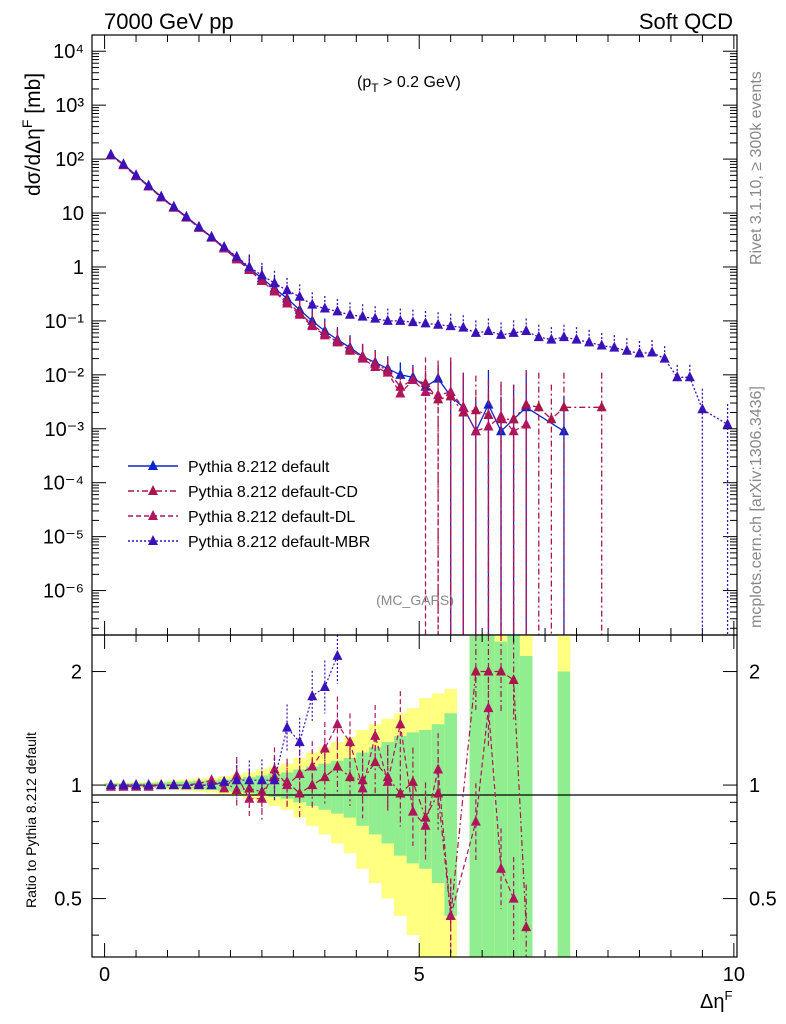 The width and height of the screenshot is (786, 1024). Describe the element at coordinates (271, 517) in the screenshot. I see `legend-label: Pythia 8.212 default-DL` at that location.